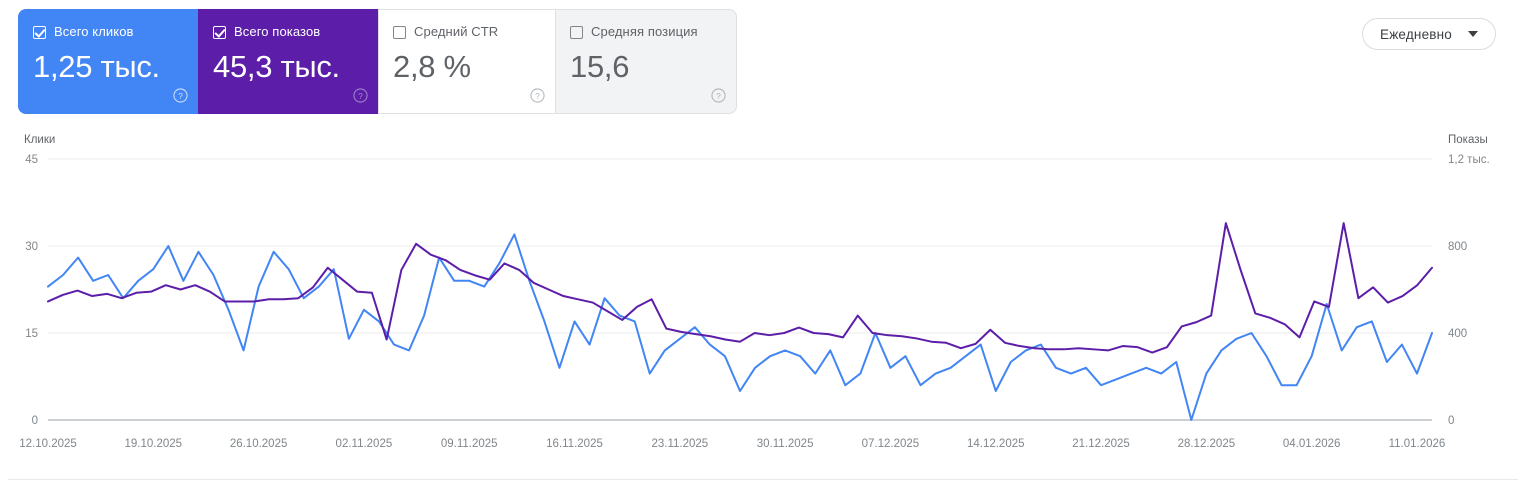 The height and width of the screenshot is (480, 1518). What do you see at coordinates (276, 66) in the screenshot?
I see `metric-value-total-impressions: 45,3 тыс.` at bounding box center [276, 66].